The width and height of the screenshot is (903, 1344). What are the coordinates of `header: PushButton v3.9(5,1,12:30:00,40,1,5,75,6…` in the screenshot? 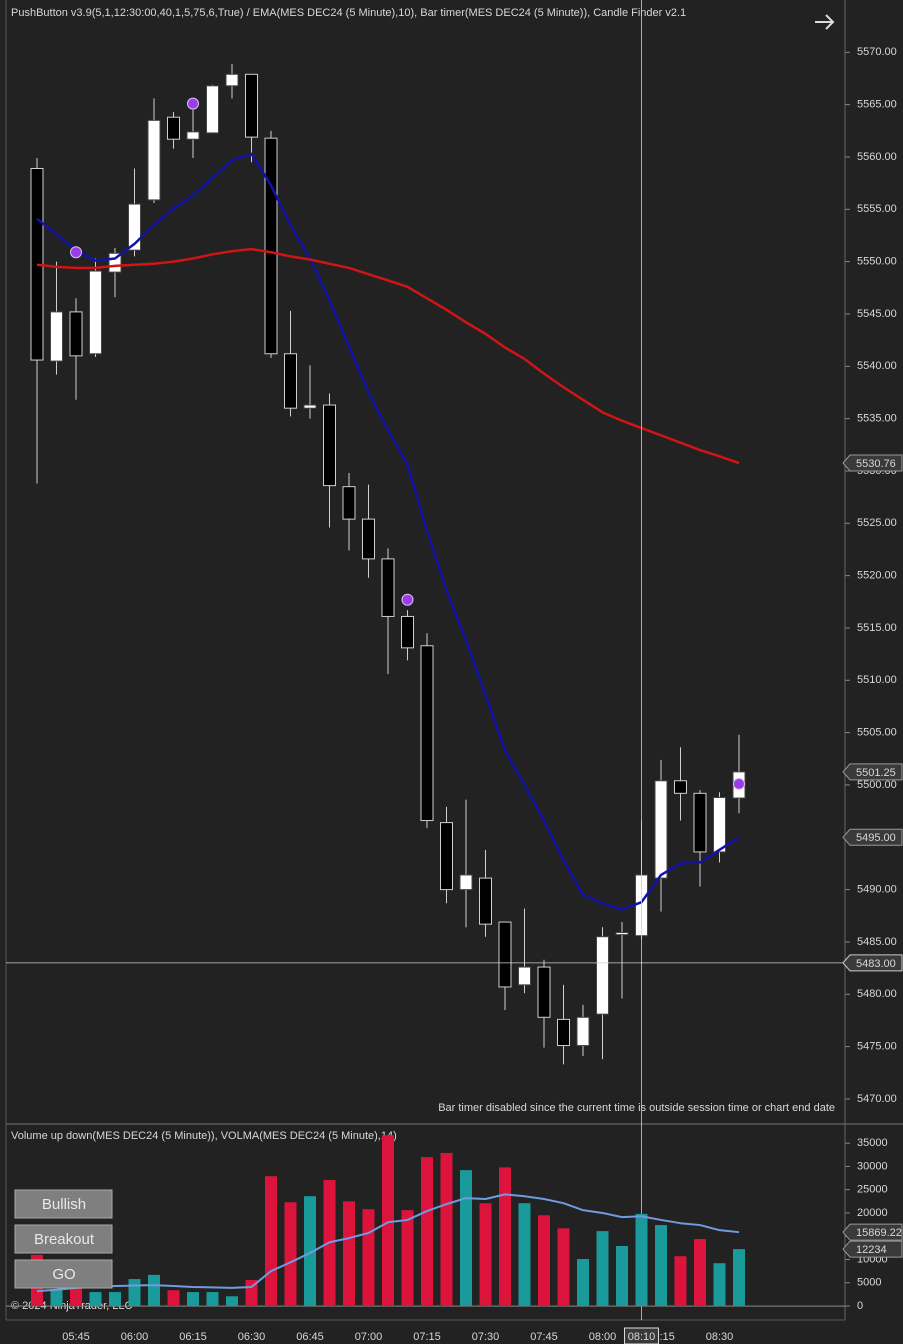 It's located at (348, 13).